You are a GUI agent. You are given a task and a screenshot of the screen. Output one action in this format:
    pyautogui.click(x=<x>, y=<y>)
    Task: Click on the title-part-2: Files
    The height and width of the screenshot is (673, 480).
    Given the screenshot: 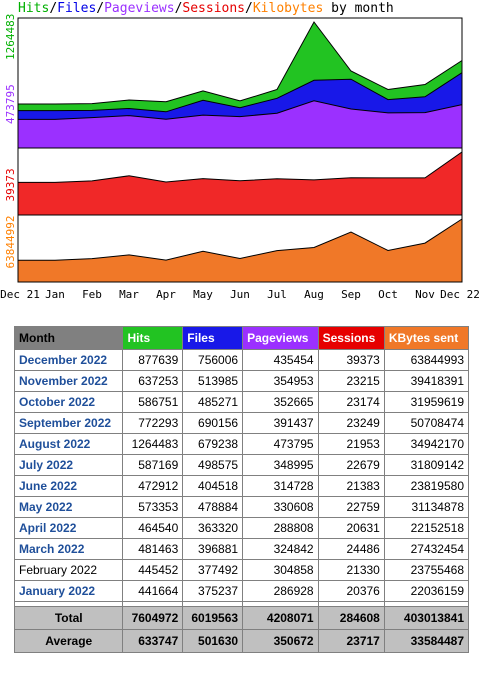 What is the action you would take?
    pyautogui.click(x=77, y=8)
    